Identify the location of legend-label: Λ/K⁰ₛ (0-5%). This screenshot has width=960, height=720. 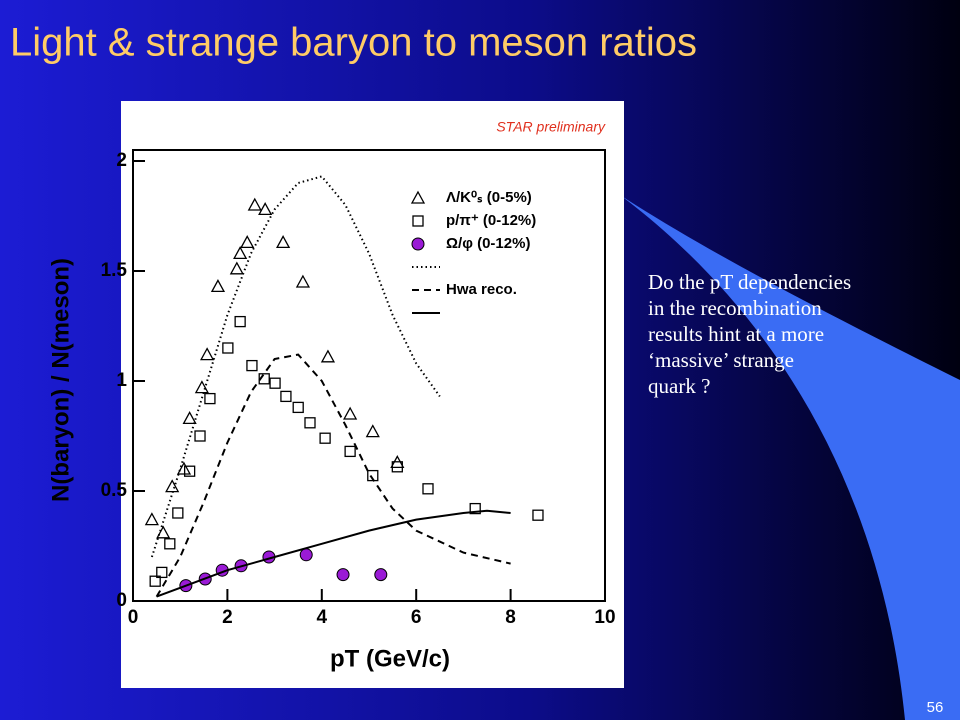
(489, 197).